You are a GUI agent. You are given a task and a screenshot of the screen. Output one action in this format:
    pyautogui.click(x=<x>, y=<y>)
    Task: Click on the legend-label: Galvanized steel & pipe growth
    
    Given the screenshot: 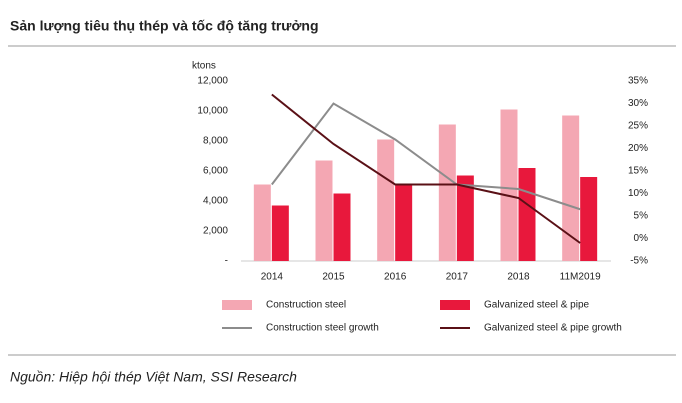 What is the action you would take?
    pyautogui.click(x=553, y=328)
    